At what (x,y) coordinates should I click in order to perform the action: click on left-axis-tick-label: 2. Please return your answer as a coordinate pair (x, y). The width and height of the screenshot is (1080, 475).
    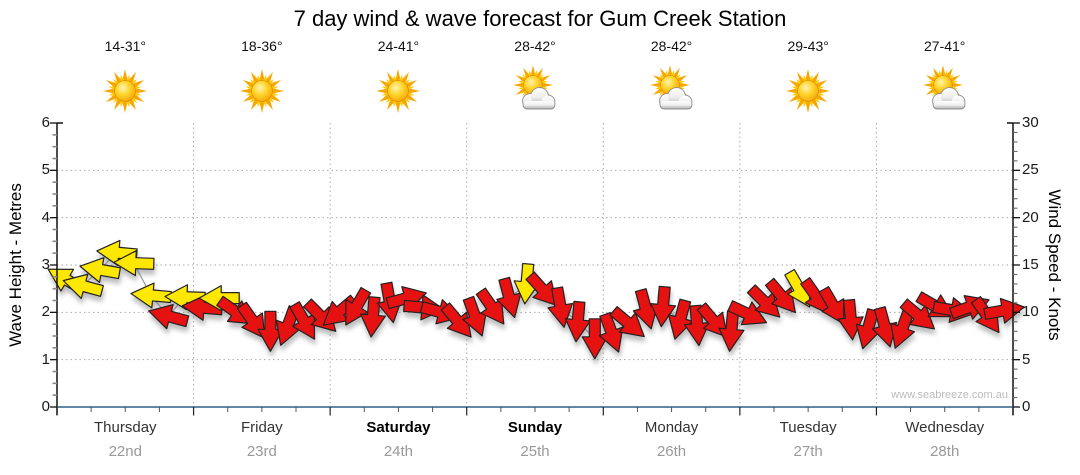
    Looking at the image, I should click on (45, 312).